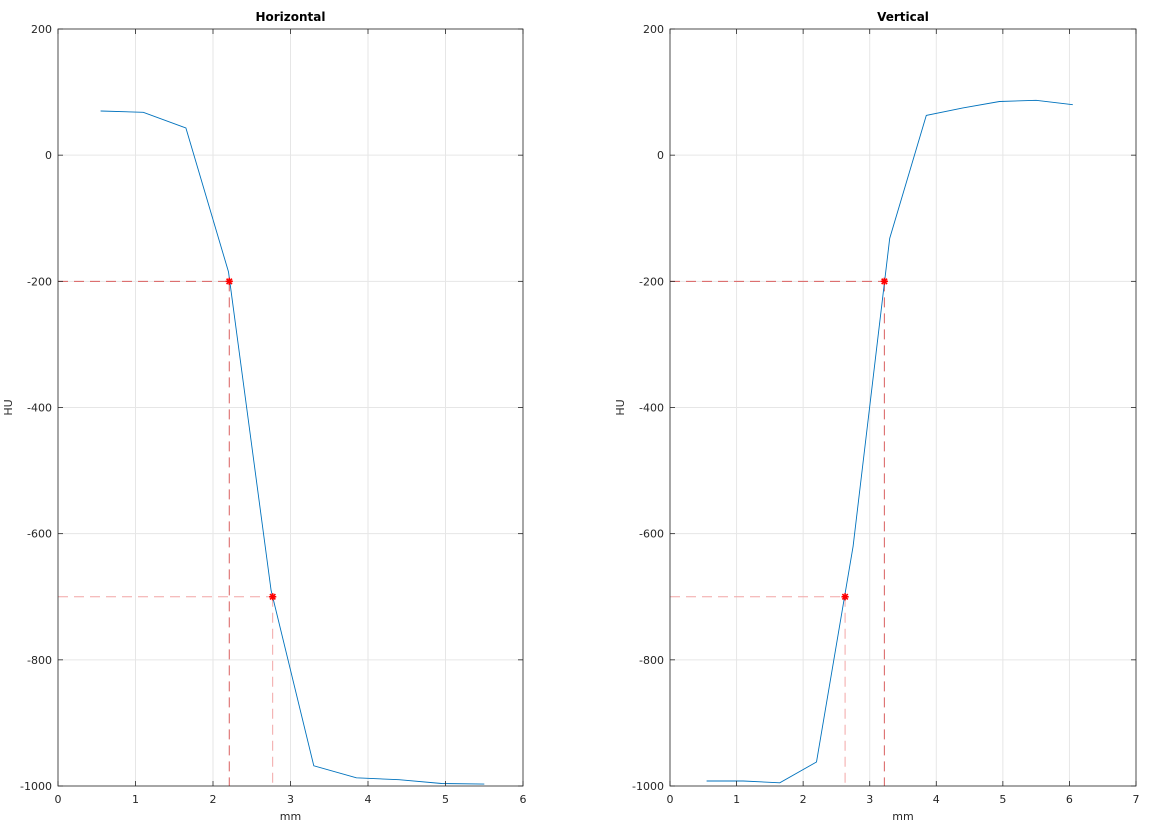  Describe the element at coordinates (903, 17) in the screenshot. I see `plot-title: Vertical` at that location.